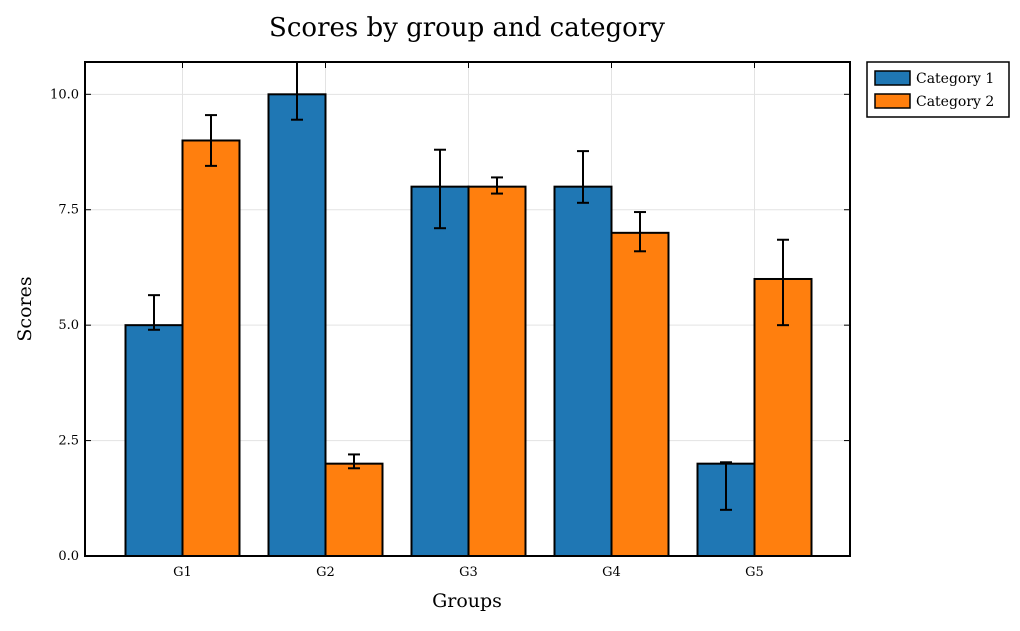  Describe the element at coordinates (467, 601) in the screenshot. I see `x-axis-title: Groups` at that location.